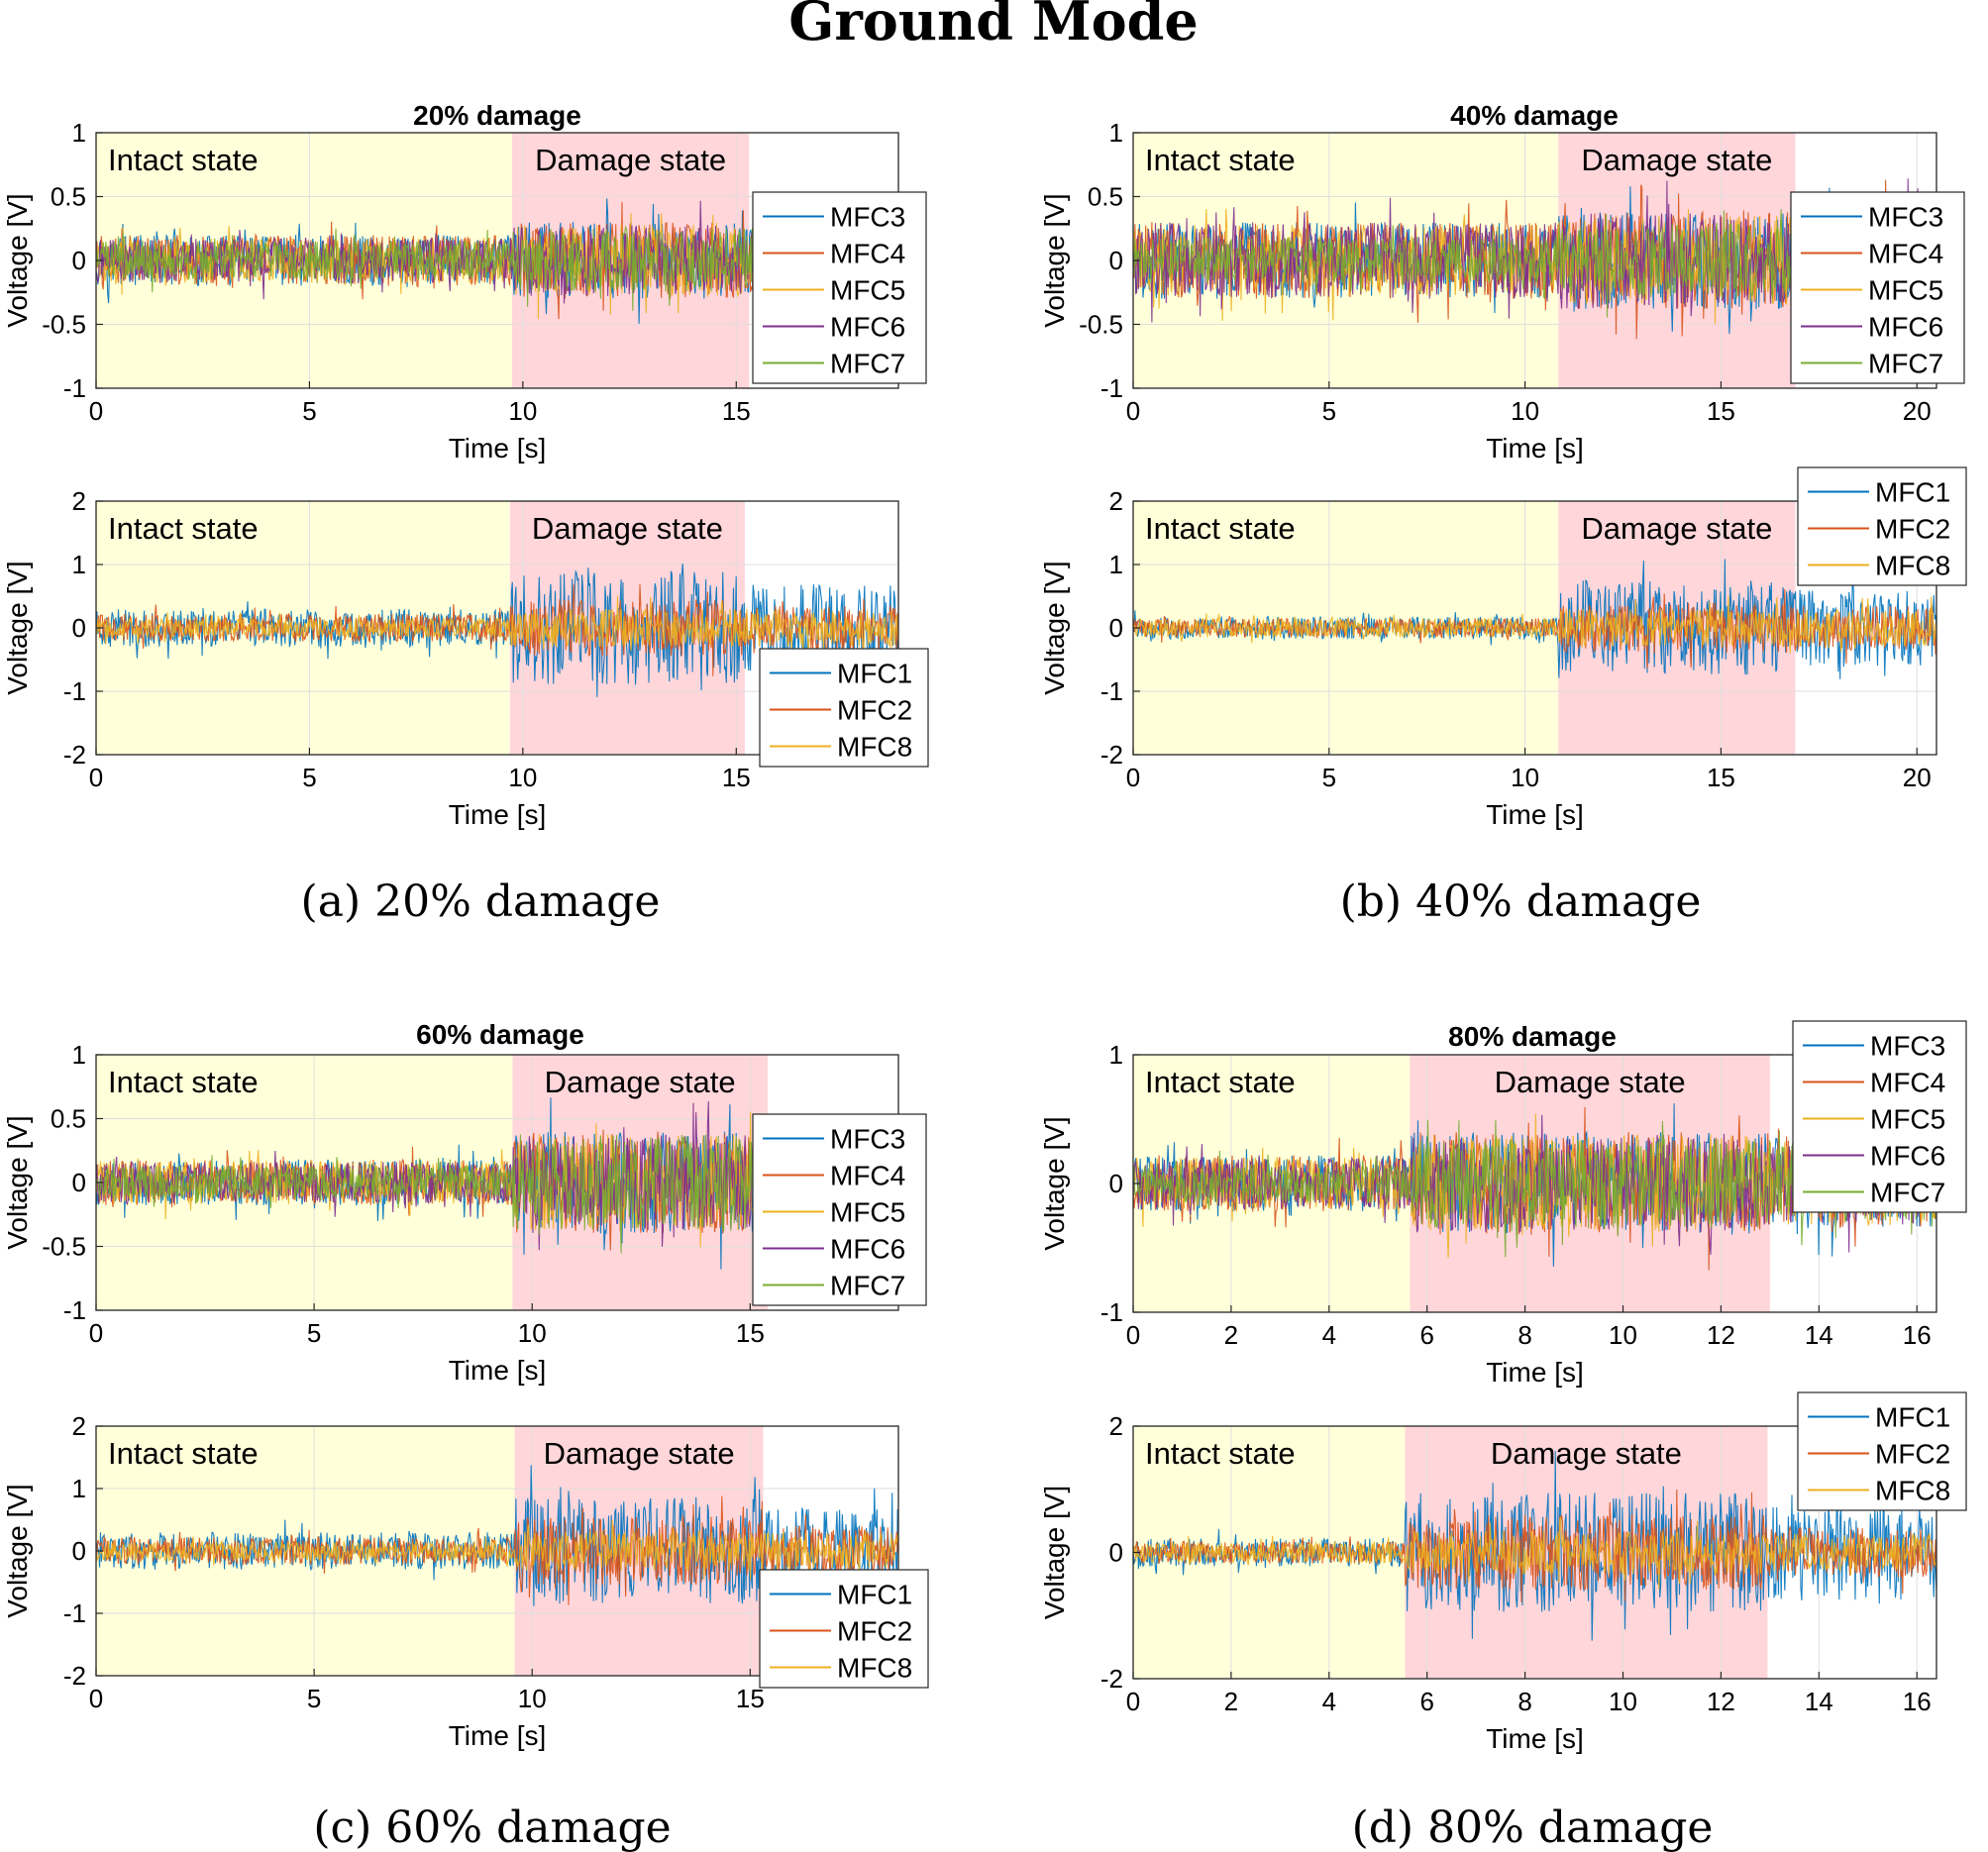 This screenshot has width=1988, height=1852. I want to click on x-tick-label: 2, so click(1231, 1701).